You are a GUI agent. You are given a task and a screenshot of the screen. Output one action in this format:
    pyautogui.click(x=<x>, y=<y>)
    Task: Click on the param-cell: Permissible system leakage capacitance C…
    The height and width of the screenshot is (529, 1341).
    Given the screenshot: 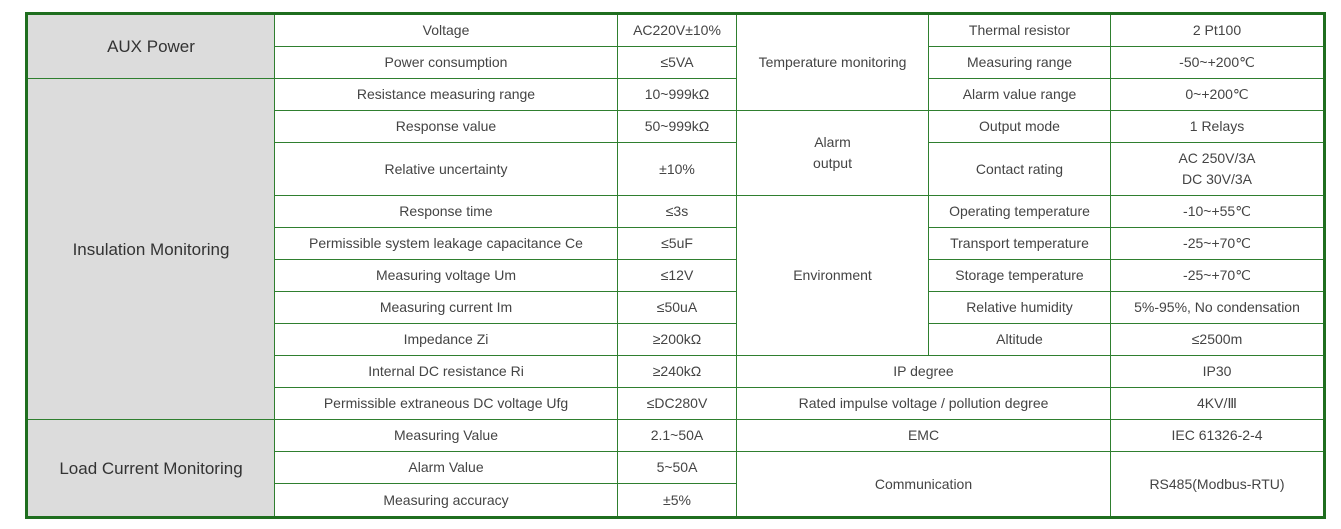 What is the action you would take?
    pyautogui.click(x=446, y=243)
    